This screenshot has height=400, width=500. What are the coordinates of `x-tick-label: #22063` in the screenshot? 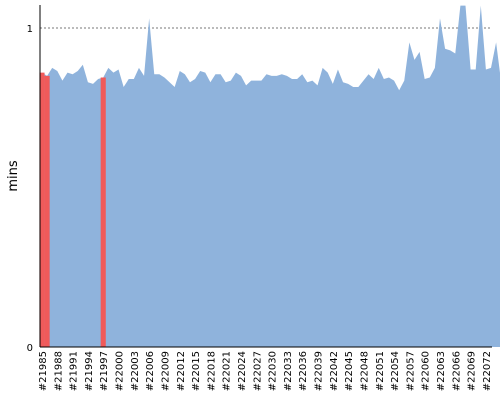 It's located at (441, 371).